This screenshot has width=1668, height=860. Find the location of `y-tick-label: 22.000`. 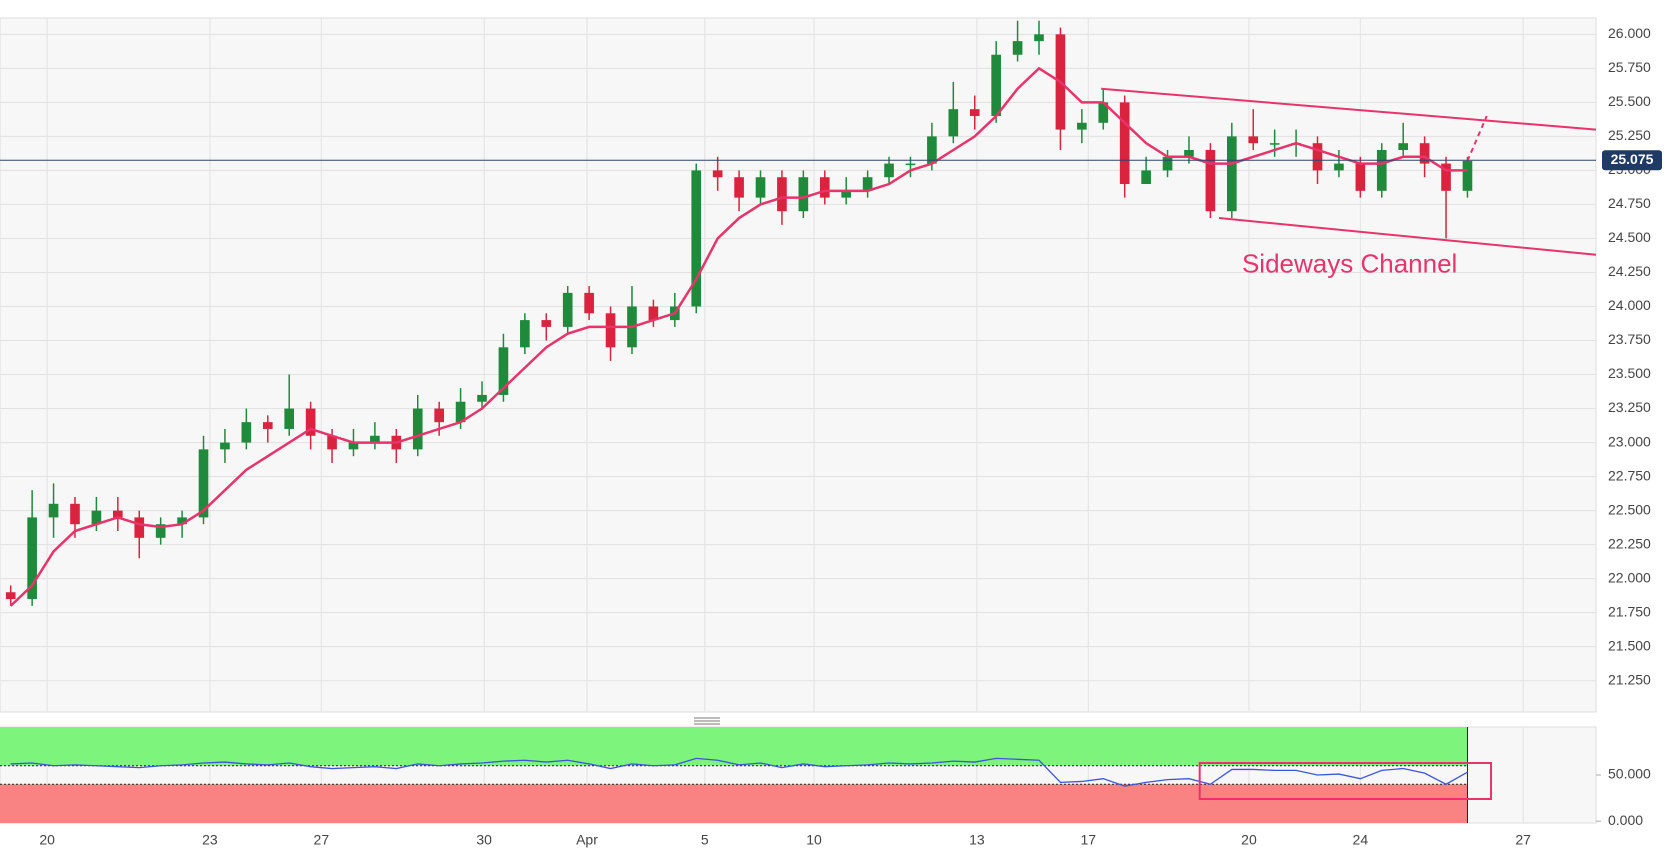

y-tick-label: 22.000 is located at coordinates (1629, 577).